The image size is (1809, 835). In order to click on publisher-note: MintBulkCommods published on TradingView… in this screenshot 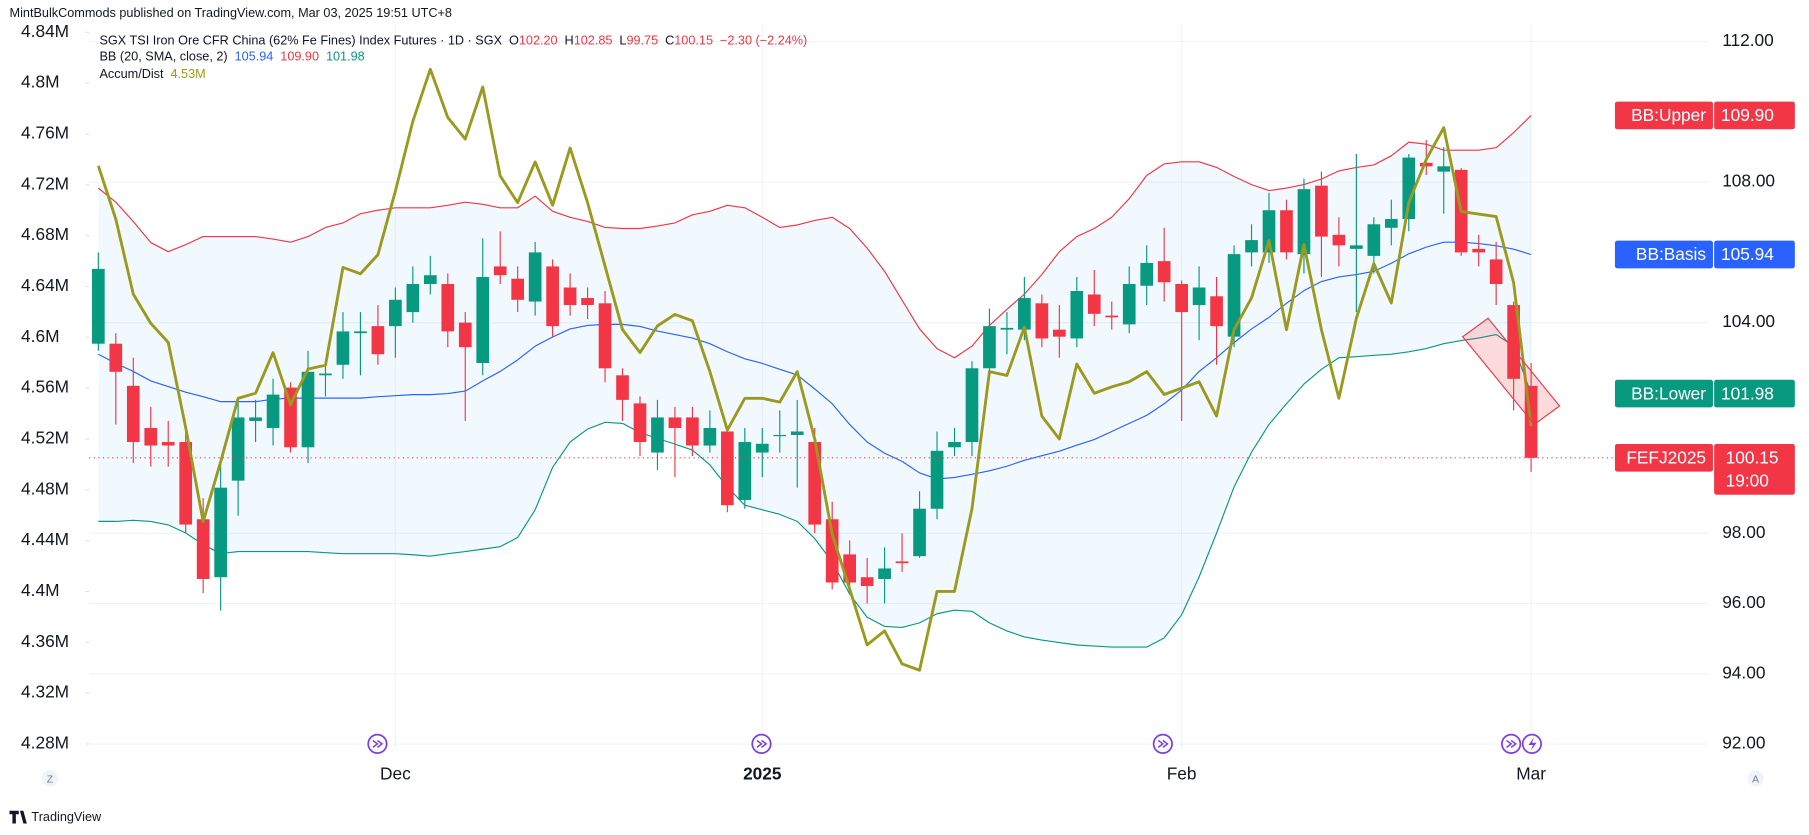, I will do `click(231, 13)`.